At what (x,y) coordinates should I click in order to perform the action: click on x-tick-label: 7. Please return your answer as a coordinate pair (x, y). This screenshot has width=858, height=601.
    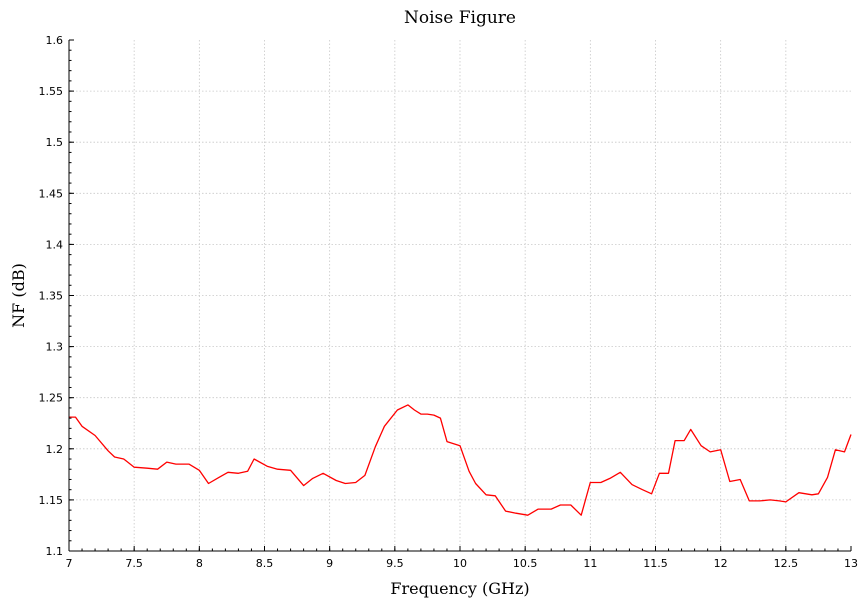
    Looking at the image, I should click on (69, 563).